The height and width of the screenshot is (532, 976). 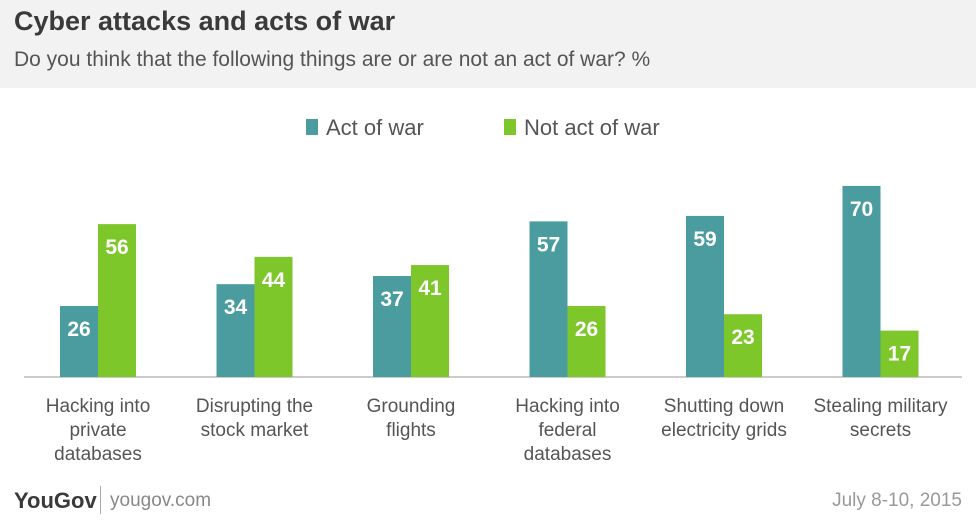 What do you see at coordinates (116, 247) in the screenshot?
I see `bar-value-label-1-0: 56` at bounding box center [116, 247].